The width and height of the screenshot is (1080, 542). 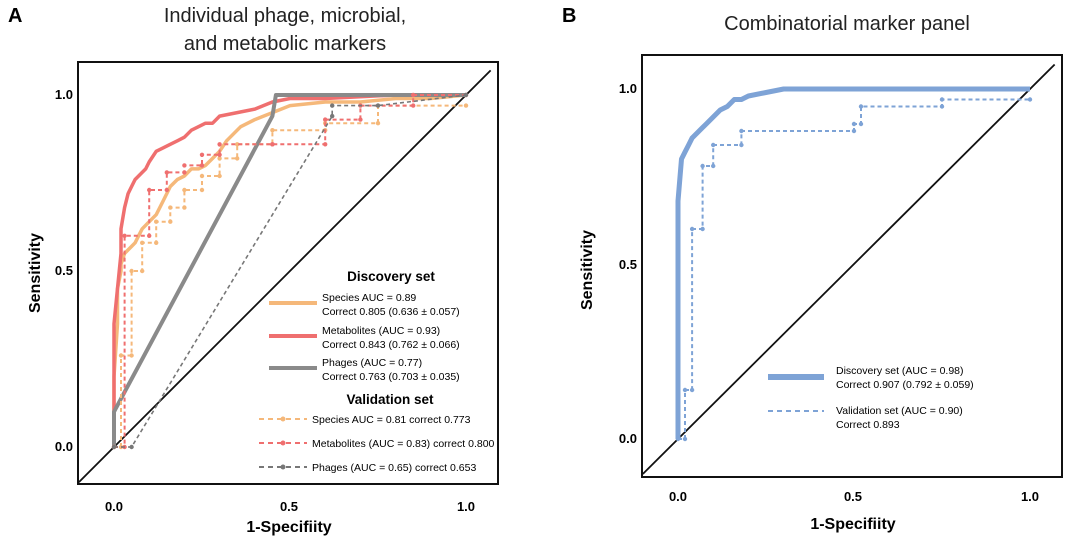 What do you see at coordinates (369, 298) in the screenshot?
I see `legend-species-discovery-line1: Species AUC = 0.89` at bounding box center [369, 298].